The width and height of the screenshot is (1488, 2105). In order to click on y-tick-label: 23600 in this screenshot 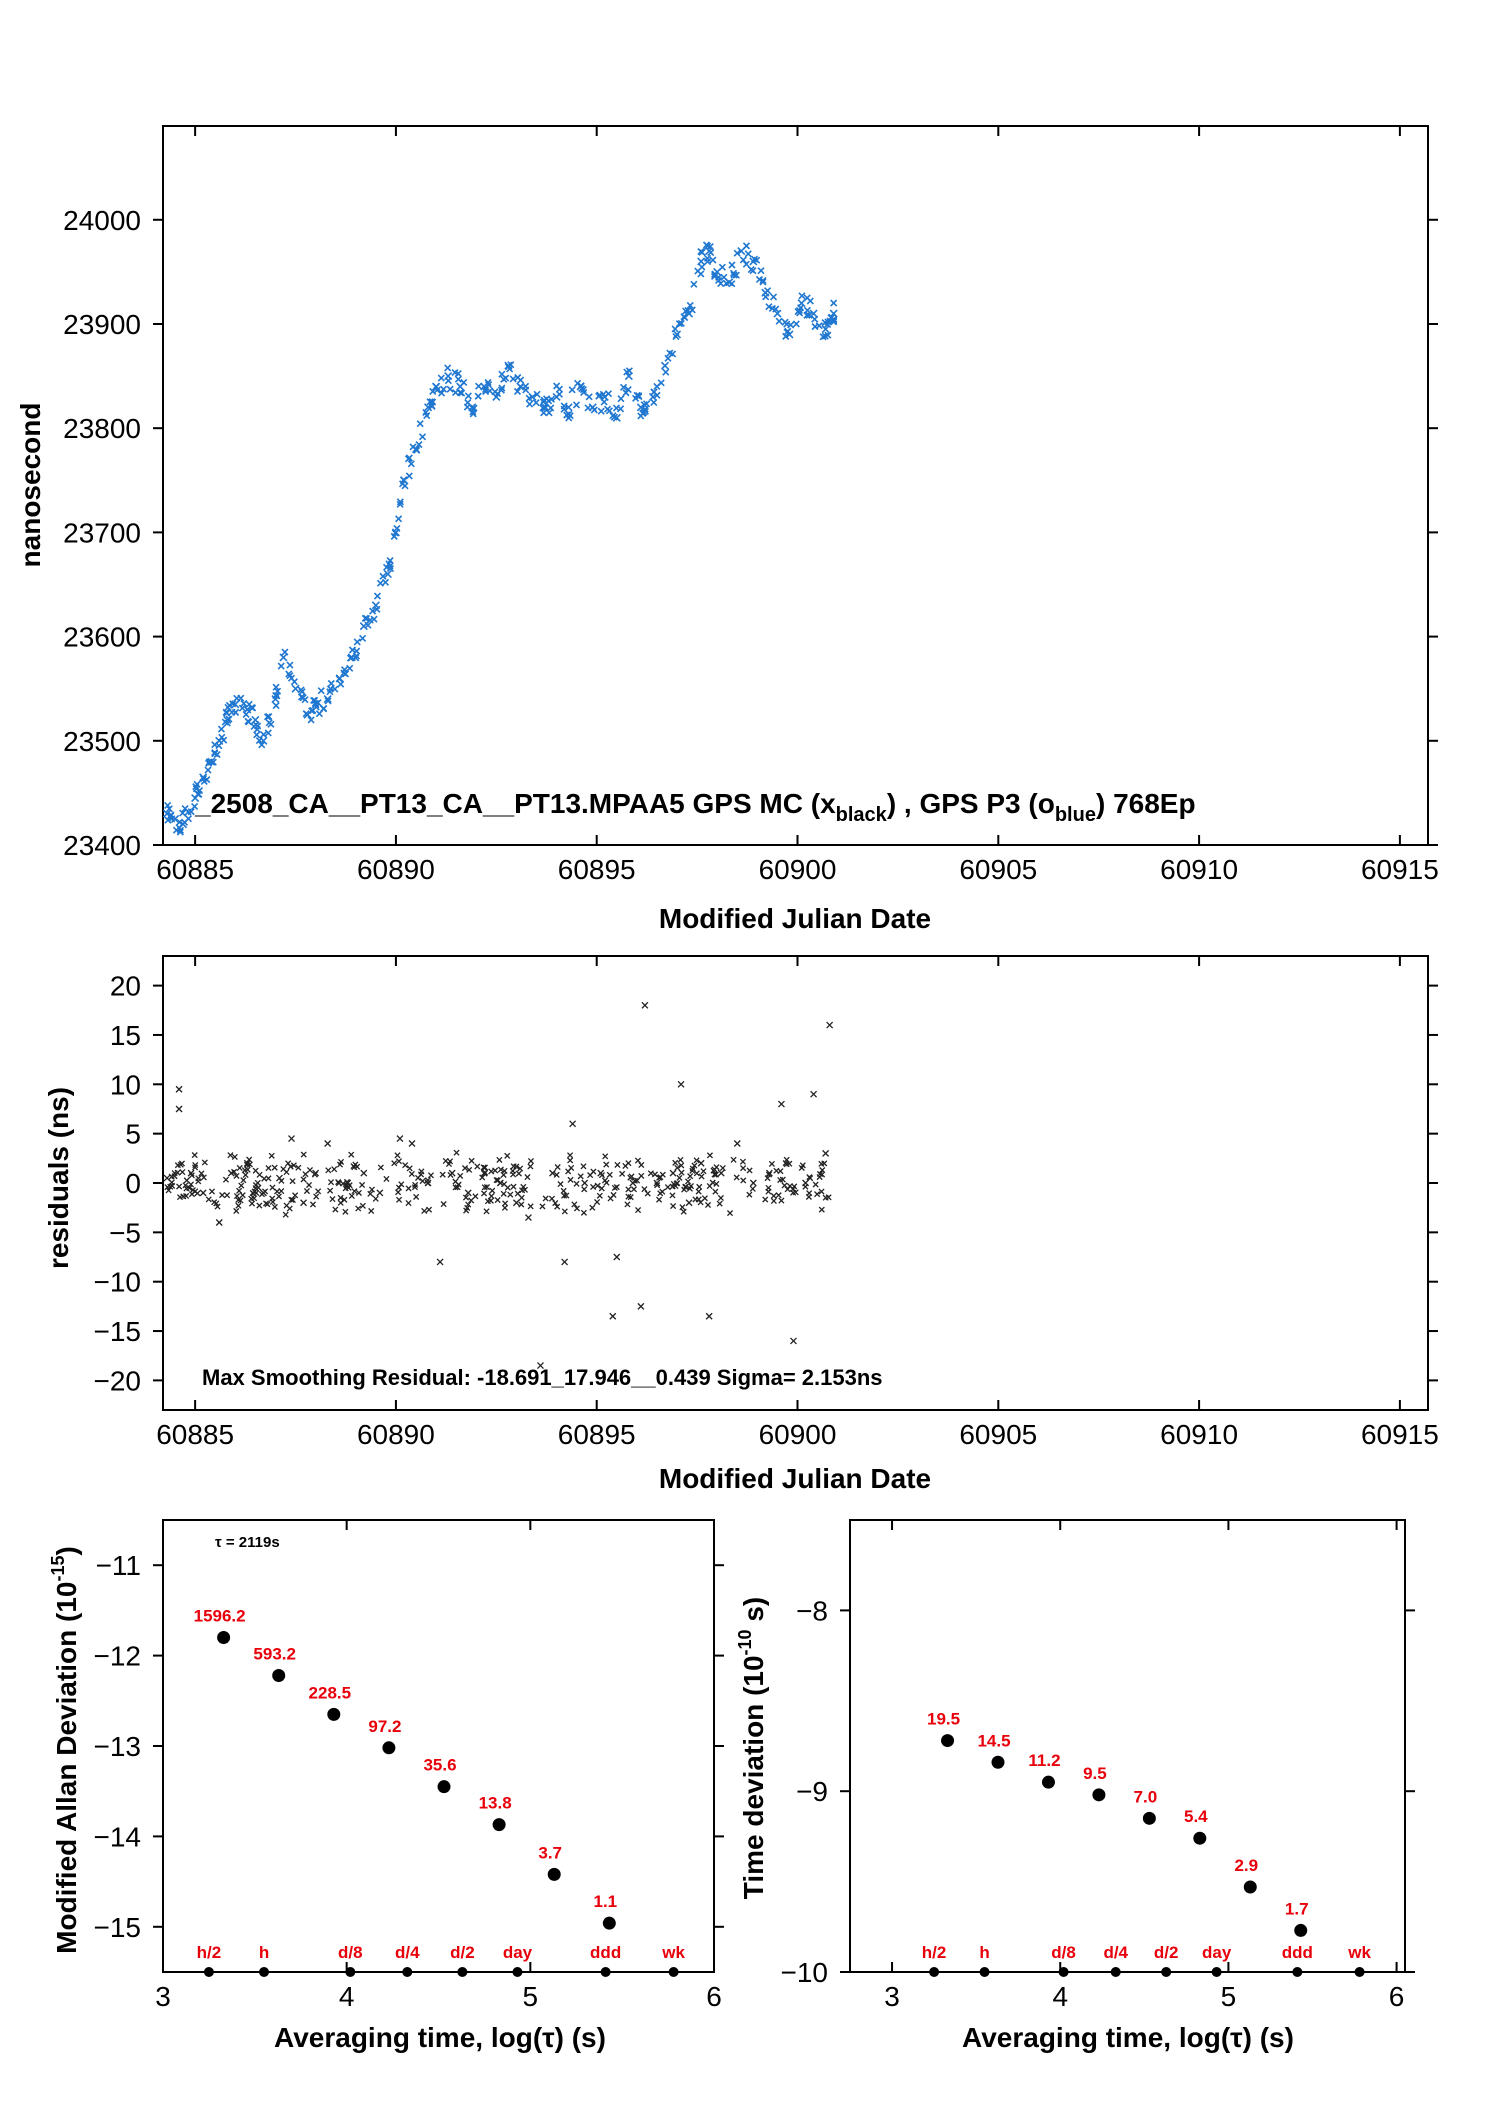, I will do `click(102, 637)`.